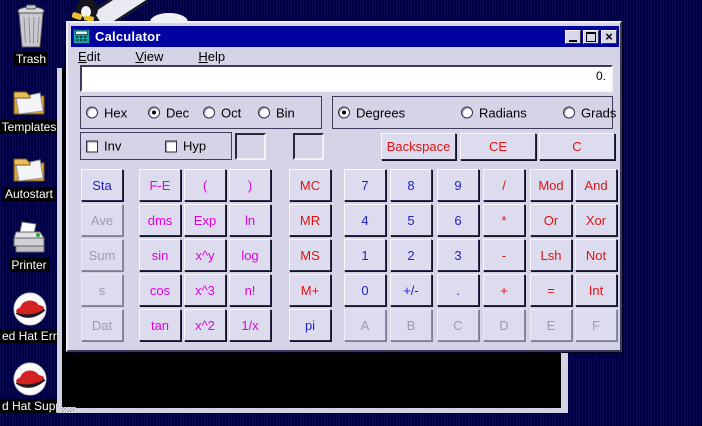 Image resolution: width=702 pixels, height=426 pixels. What do you see at coordinates (551, 185) in the screenshot?
I see `calc-button: Mod` at bounding box center [551, 185].